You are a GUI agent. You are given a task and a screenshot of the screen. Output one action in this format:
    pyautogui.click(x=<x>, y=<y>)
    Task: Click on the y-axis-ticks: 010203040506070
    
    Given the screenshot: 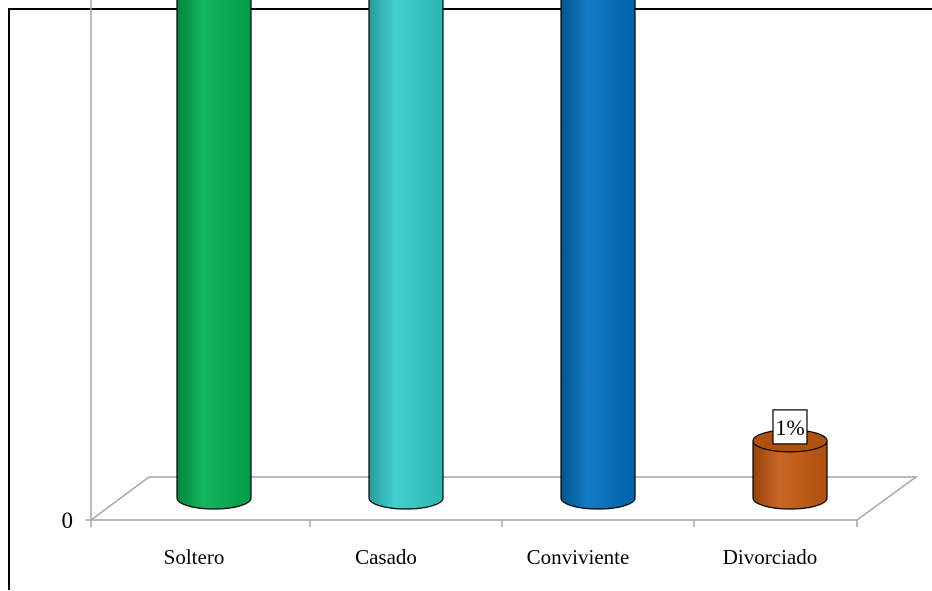 What is the action you would take?
    pyautogui.click(x=460, y=520)
    